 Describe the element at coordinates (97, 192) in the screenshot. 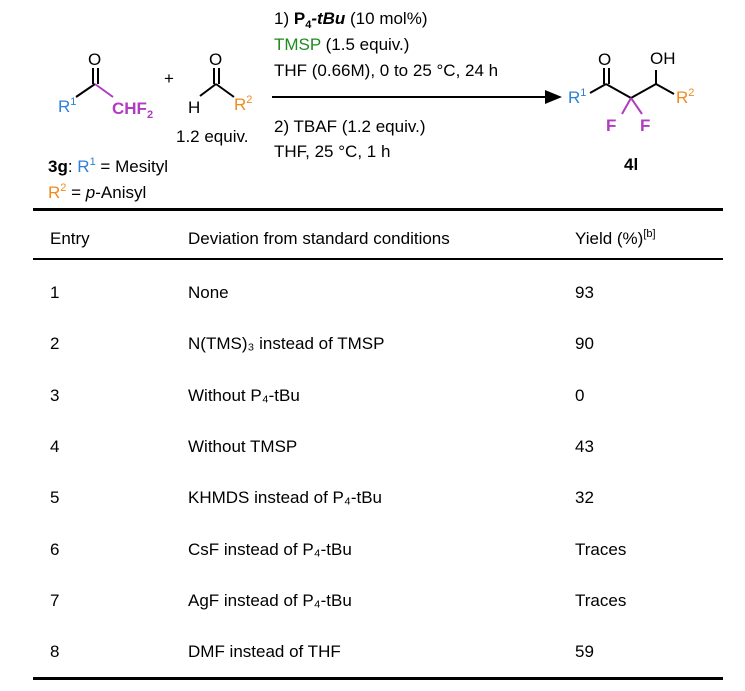

I see `substrate-r2-definition: R2 = p-Anisyl` at that location.